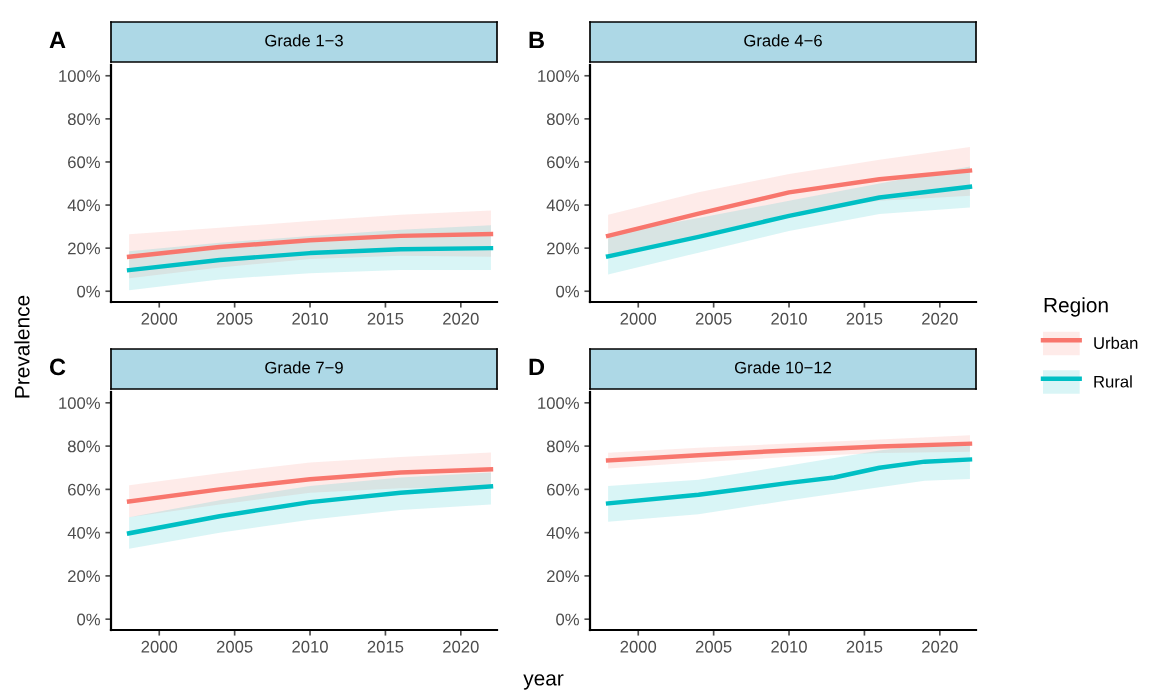 Image resolution: width=1157 pixels, height=691 pixels. I want to click on text: B, so click(536, 40).